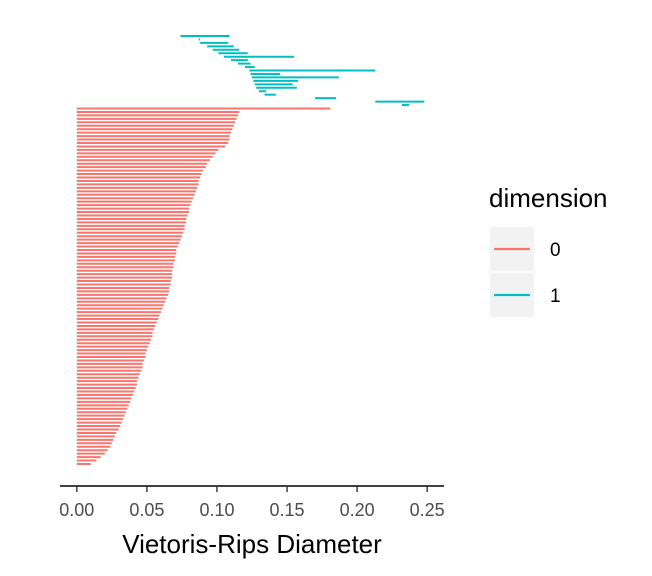 Image resolution: width=652 pixels, height=576 pixels. What do you see at coordinates (287, 510) in the screenshot?
I see `x-tick-label: 0.15` at bounding box center [287, 510].